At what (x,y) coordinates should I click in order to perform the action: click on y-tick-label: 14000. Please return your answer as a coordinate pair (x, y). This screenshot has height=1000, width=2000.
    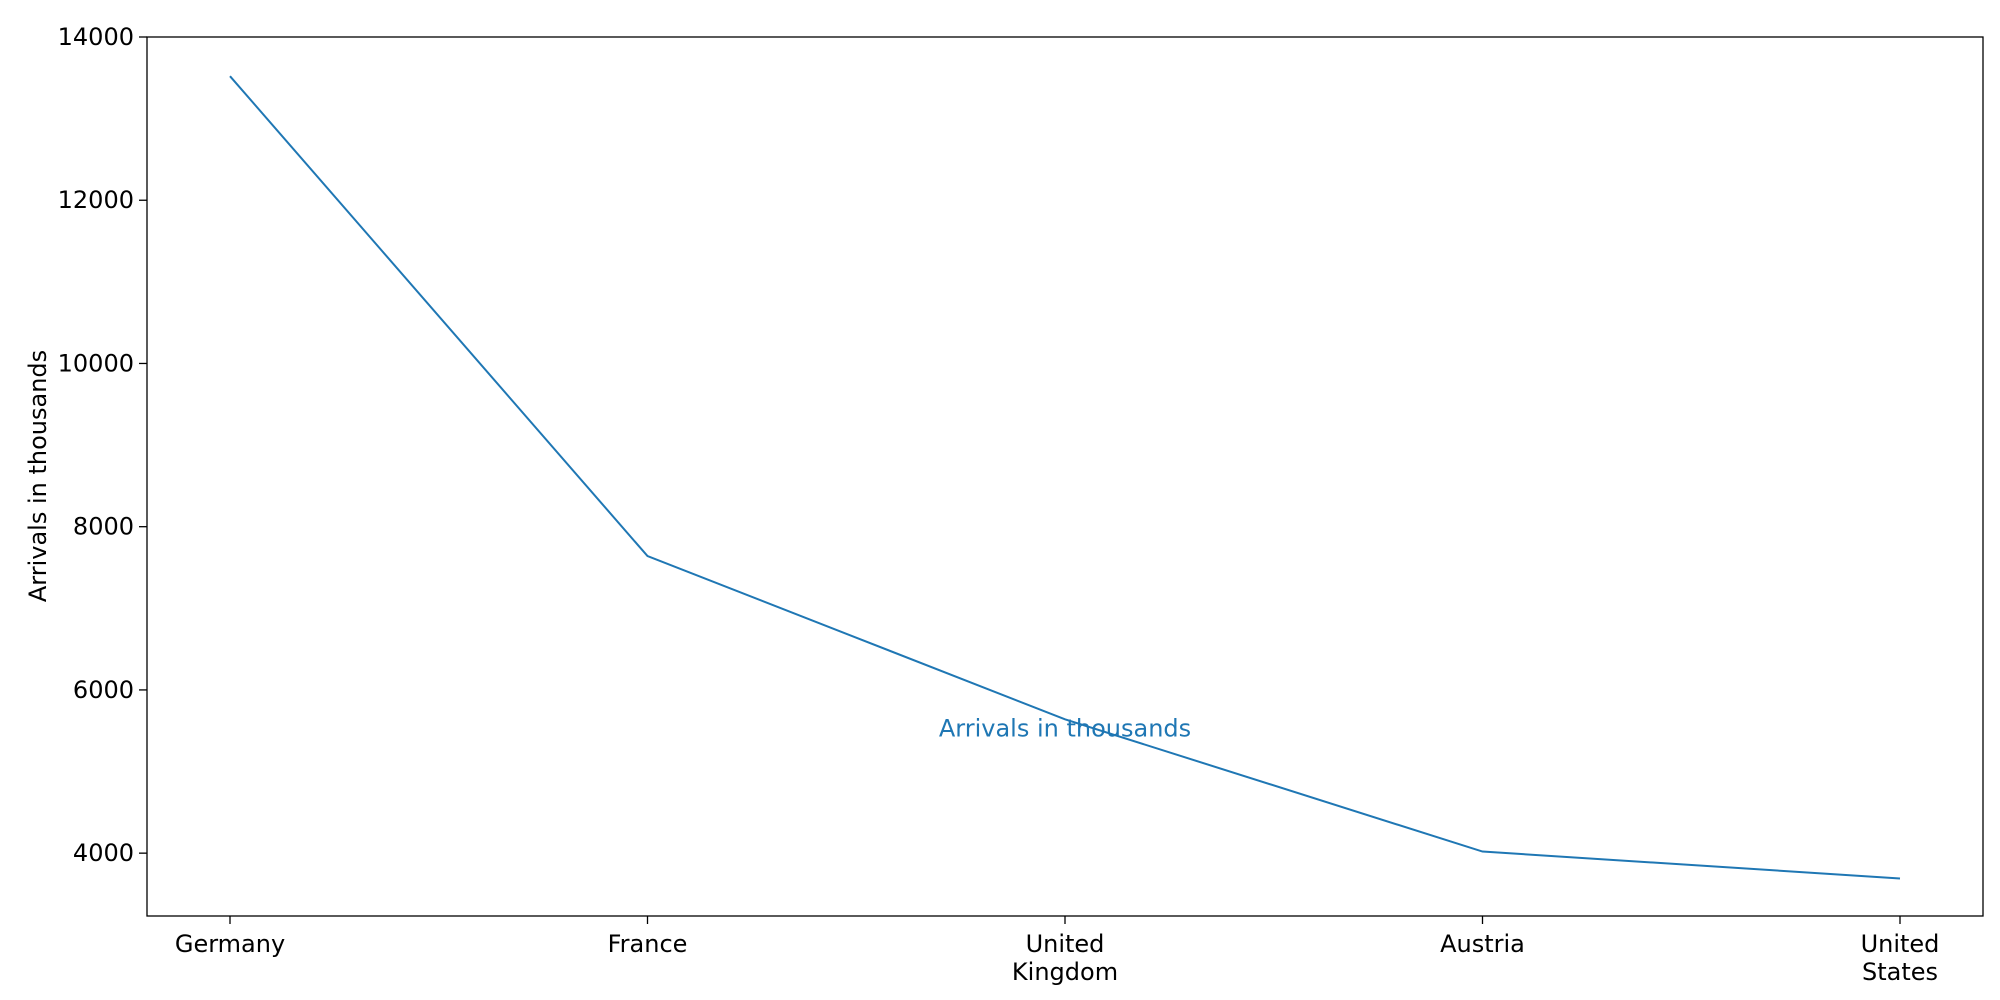
    Looking at the image, I should click on (96, 37).